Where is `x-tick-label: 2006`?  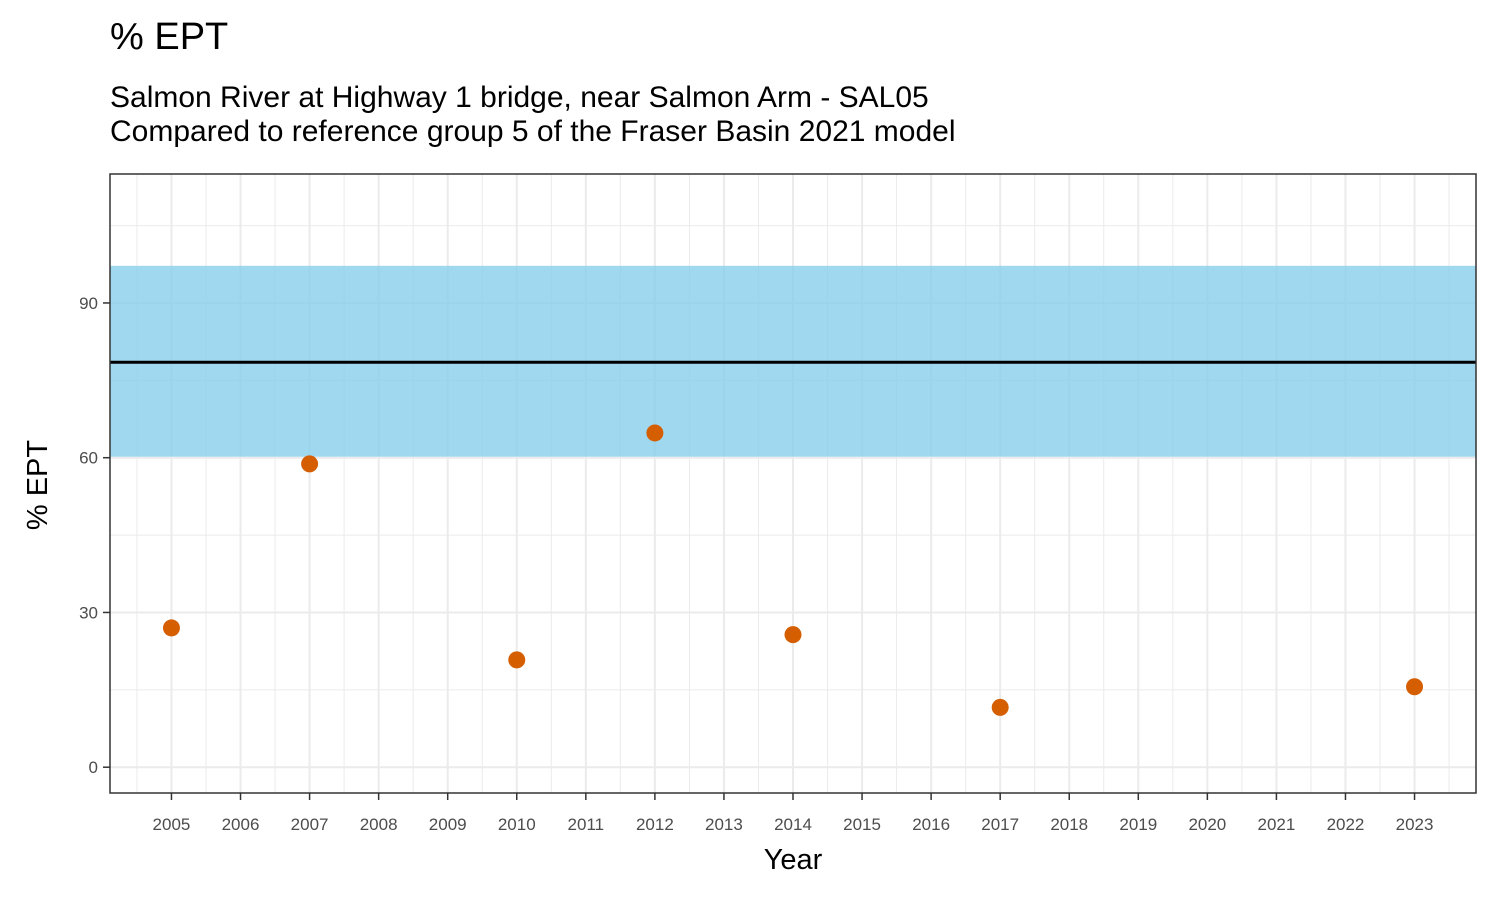 x-tick-label: 2006 is located at coordinates (241, 824).